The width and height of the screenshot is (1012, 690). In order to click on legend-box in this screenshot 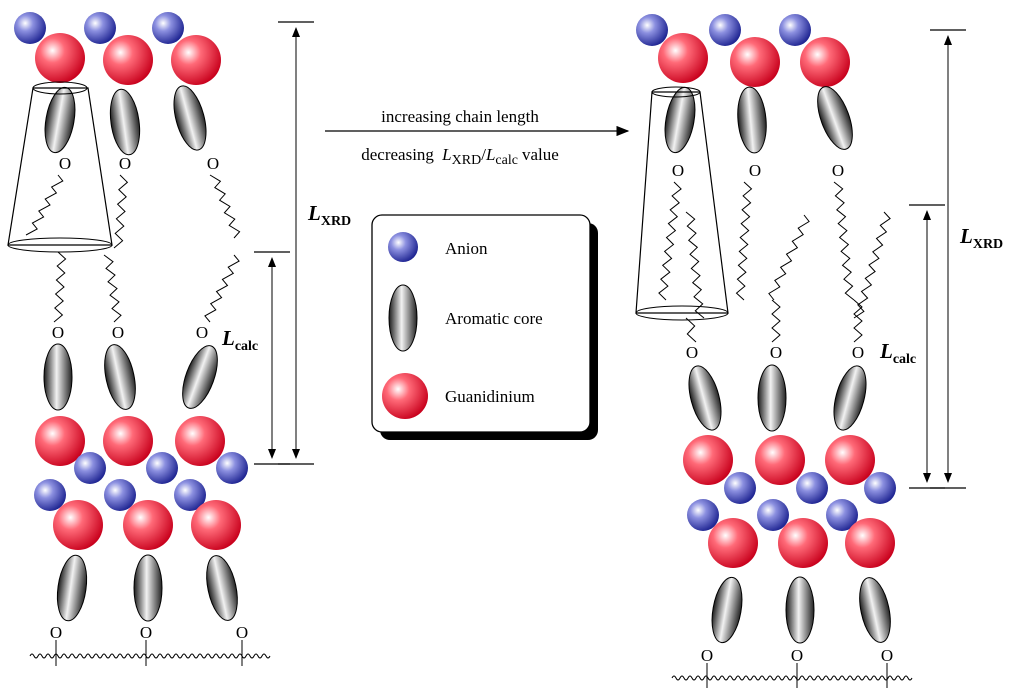, I will do `click(481, 323)`.